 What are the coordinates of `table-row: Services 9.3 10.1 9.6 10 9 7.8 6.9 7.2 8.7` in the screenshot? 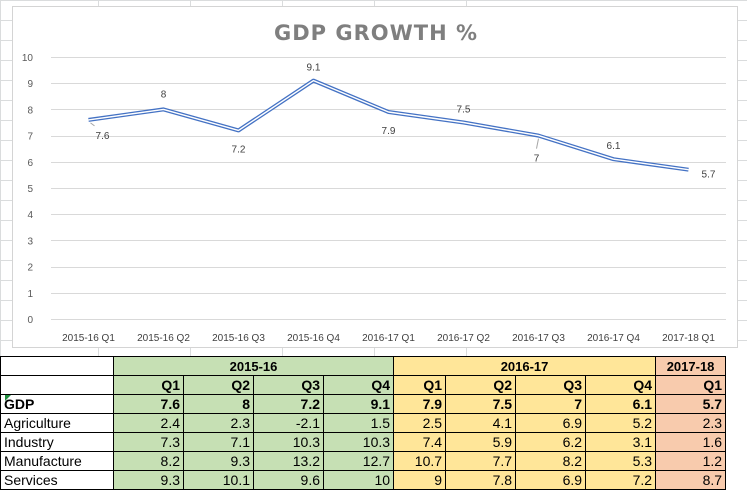 It's located at (363, 480).